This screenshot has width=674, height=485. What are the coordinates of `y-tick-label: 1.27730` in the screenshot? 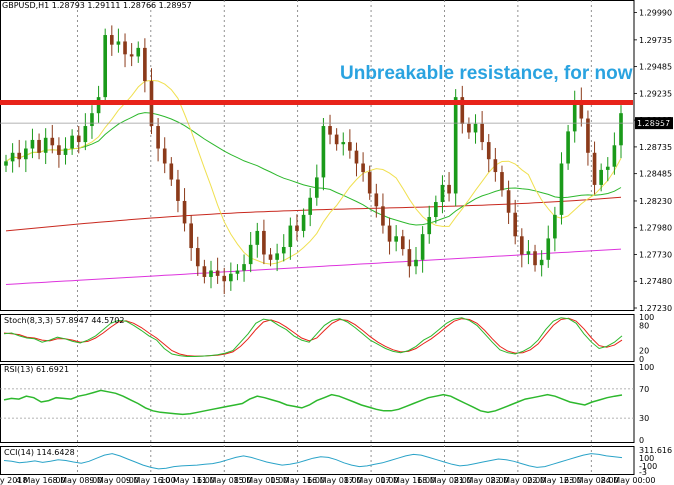 It's located at (655, 254).